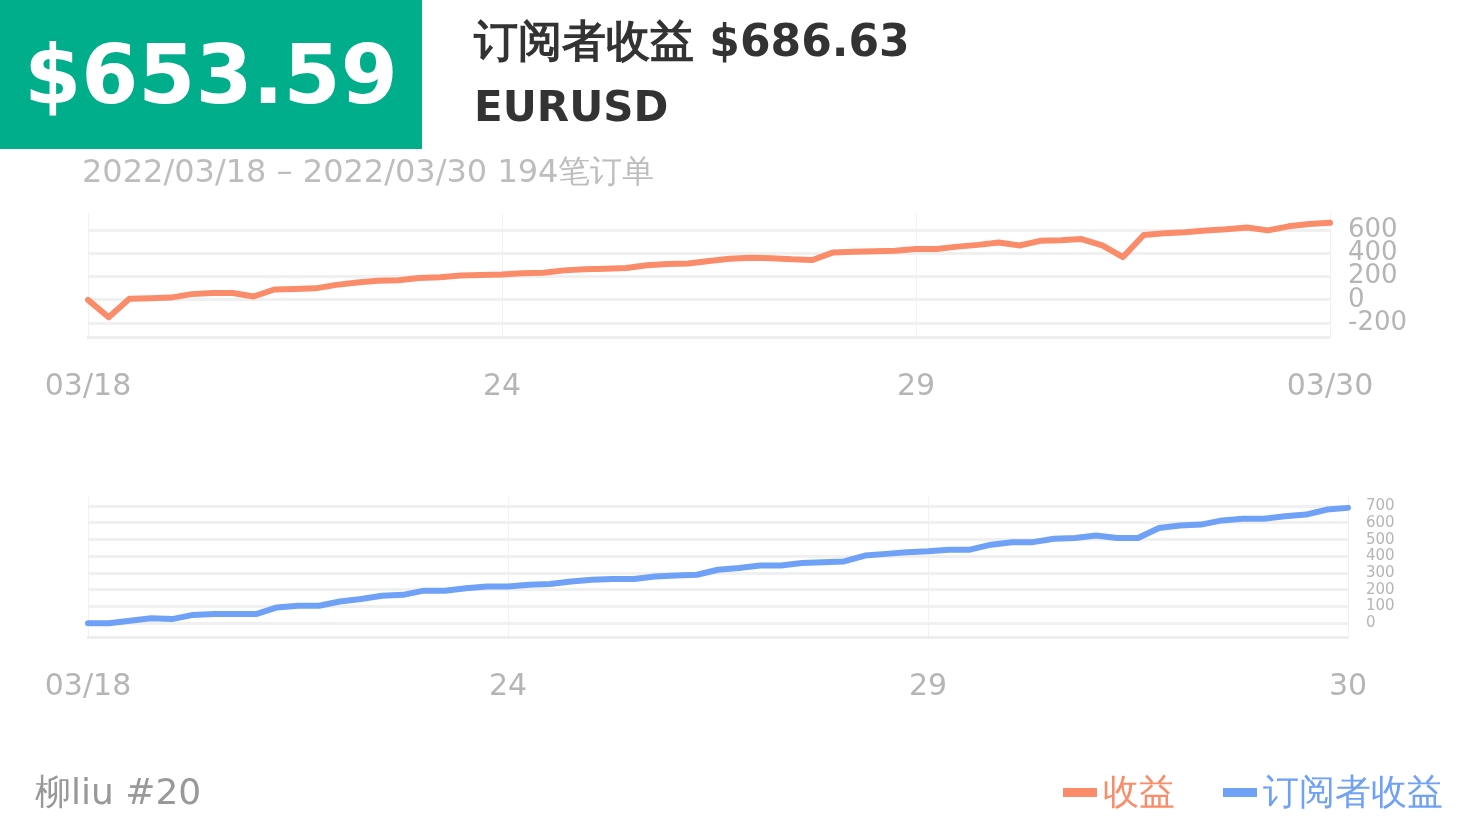  I want to click on x-tick-label: 03/30, so click(1330, 384).